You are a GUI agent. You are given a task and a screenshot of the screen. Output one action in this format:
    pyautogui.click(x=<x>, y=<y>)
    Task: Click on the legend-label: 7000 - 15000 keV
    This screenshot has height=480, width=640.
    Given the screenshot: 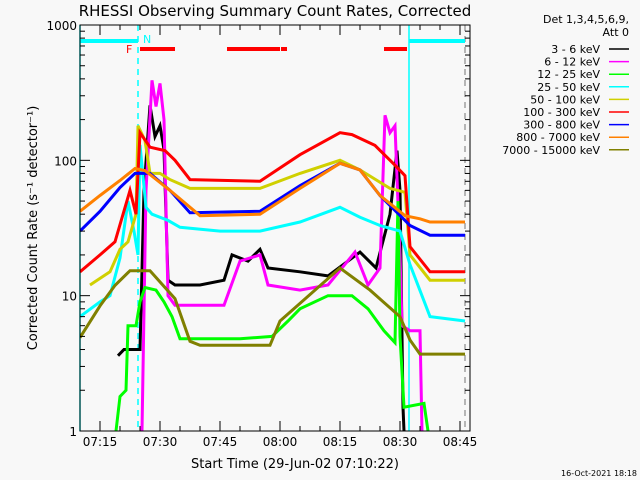 What is the action you would take?
    pyautogui.click(x=551, y=150)
    